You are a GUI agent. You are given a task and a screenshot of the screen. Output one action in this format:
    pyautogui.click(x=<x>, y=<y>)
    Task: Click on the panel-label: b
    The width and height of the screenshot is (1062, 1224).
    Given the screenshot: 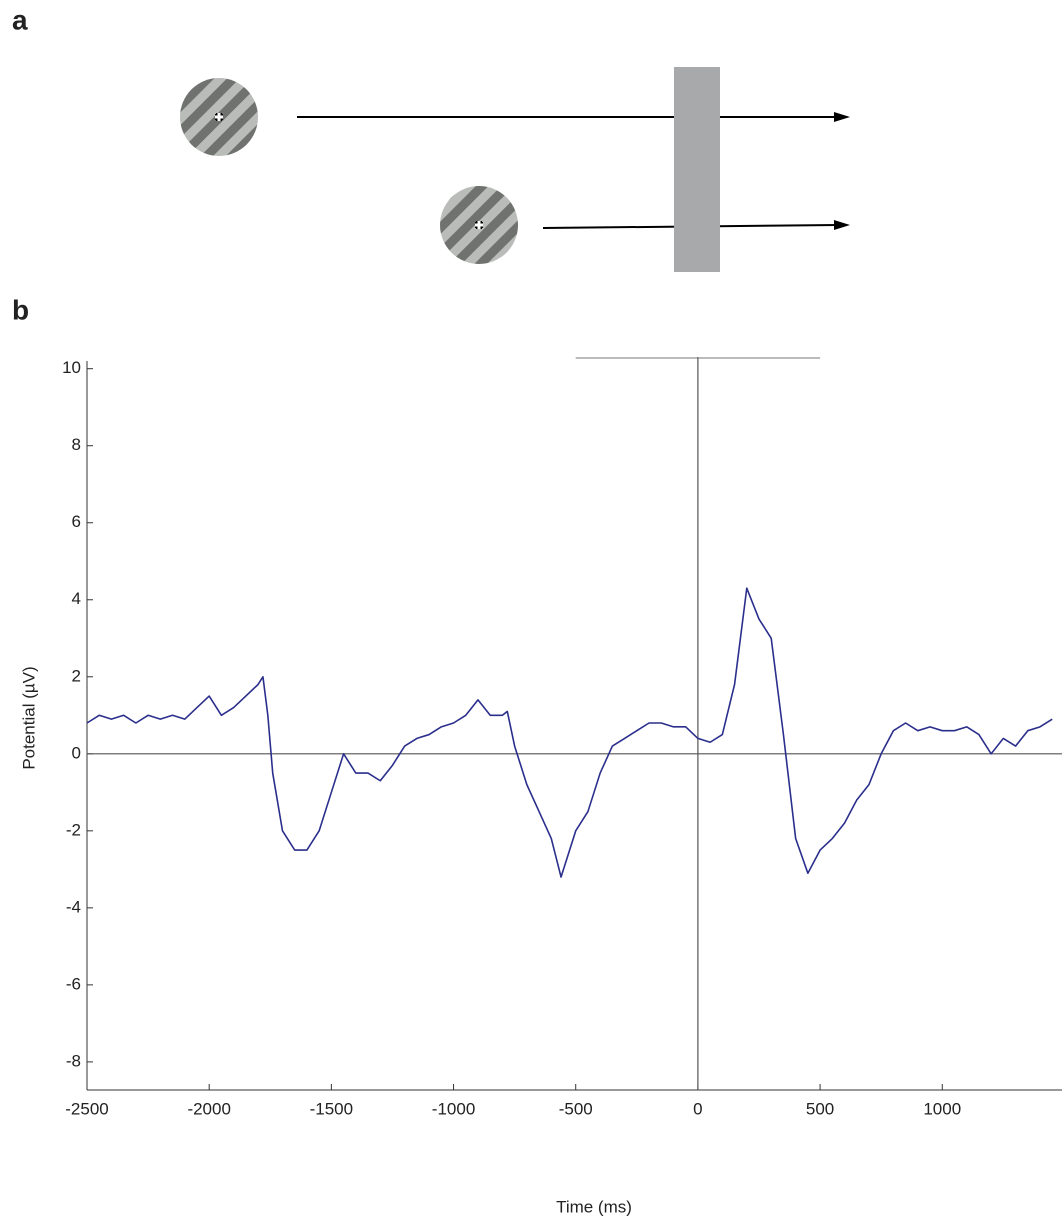 What is the action you would take?
    pyautogui.click(x=20, y=309)
    